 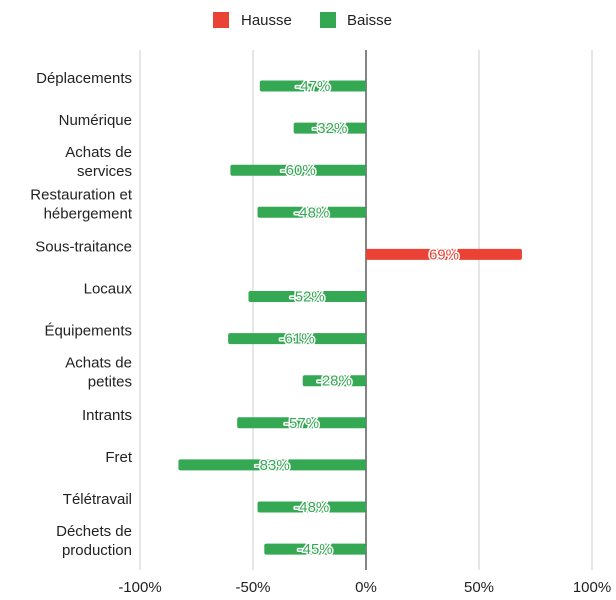 I want to click on data-label: -45%, so click(x=315, y=549).